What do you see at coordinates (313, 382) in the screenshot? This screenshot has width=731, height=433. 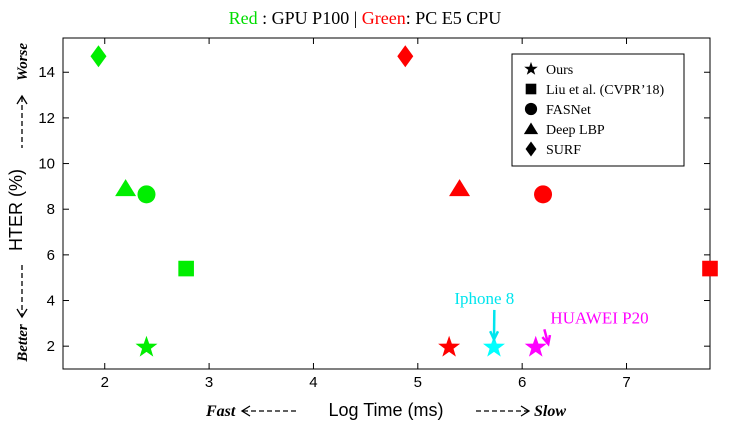 I see `x-tick-label: 4` at bounding box center [313, 382].